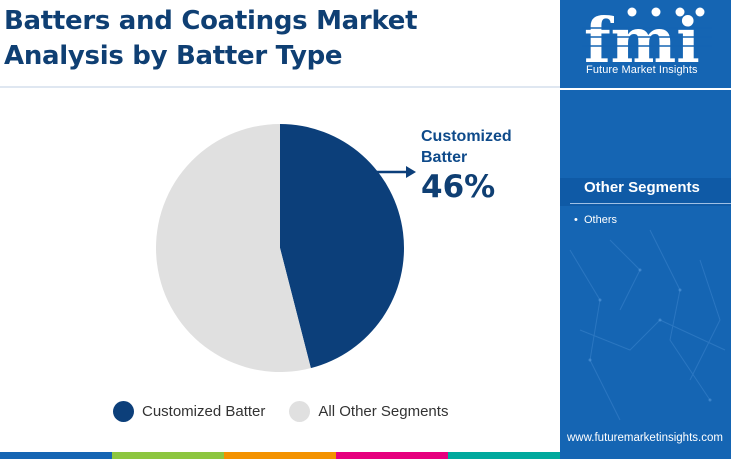  Describe the element at coordinates (383, 411) in the screenshot. I see `legend-label-all-other-segments: All Other Segments` at that location.